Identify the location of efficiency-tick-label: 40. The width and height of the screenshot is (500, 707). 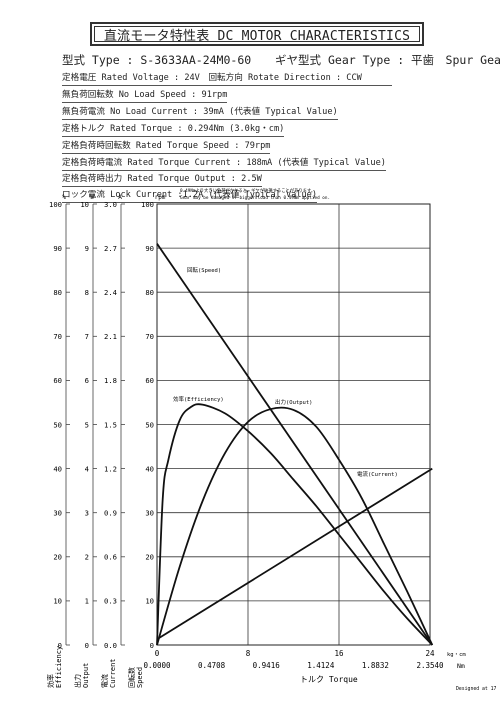
(57, 468).